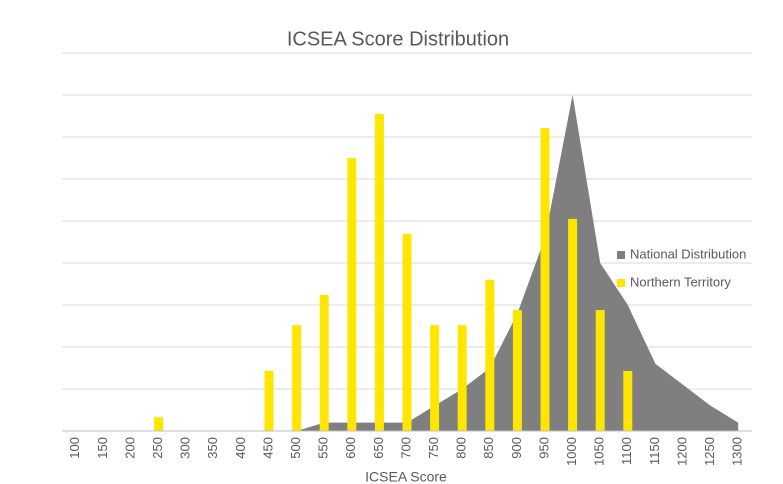  I want to click on x-tick-label: 750, so click(433, 448).